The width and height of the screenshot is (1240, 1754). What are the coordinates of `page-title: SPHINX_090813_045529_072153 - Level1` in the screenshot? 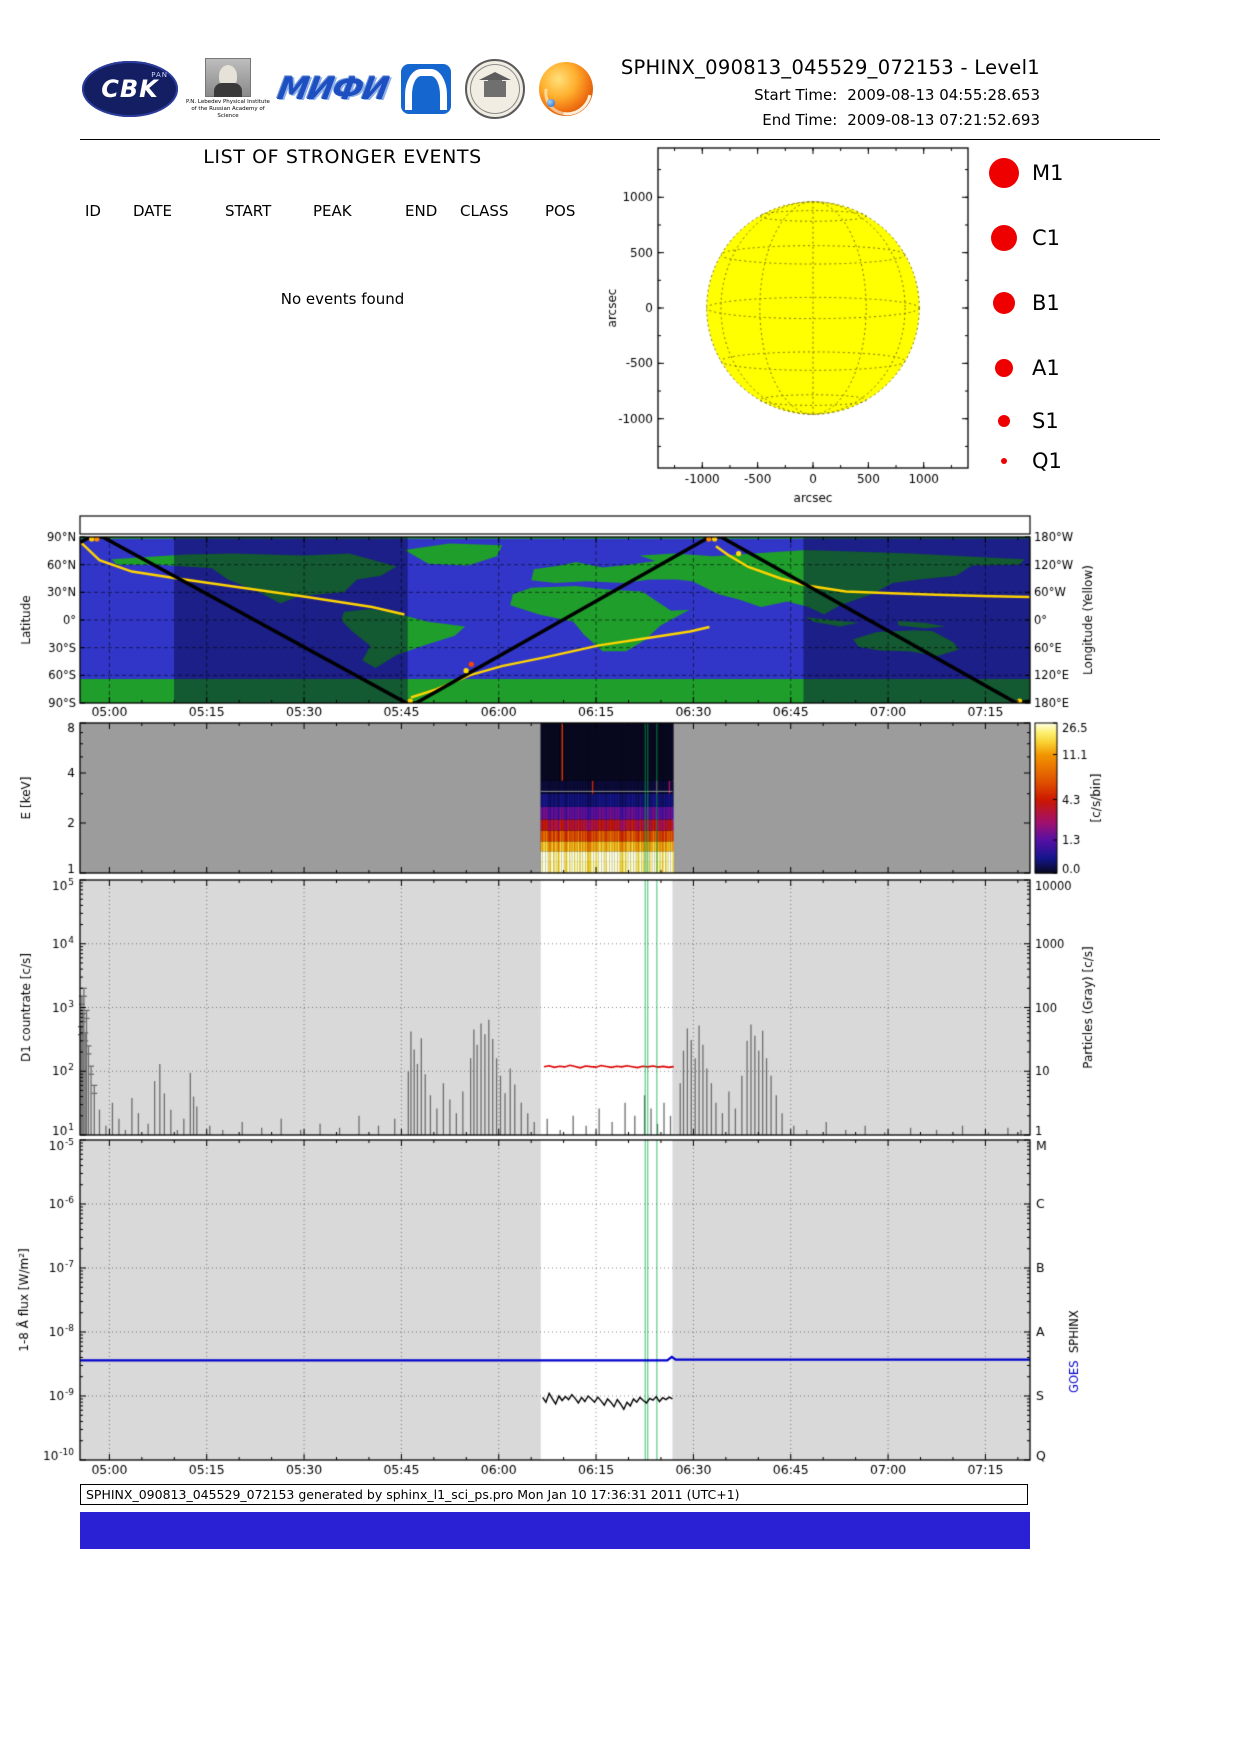 It's located at (830, 67).